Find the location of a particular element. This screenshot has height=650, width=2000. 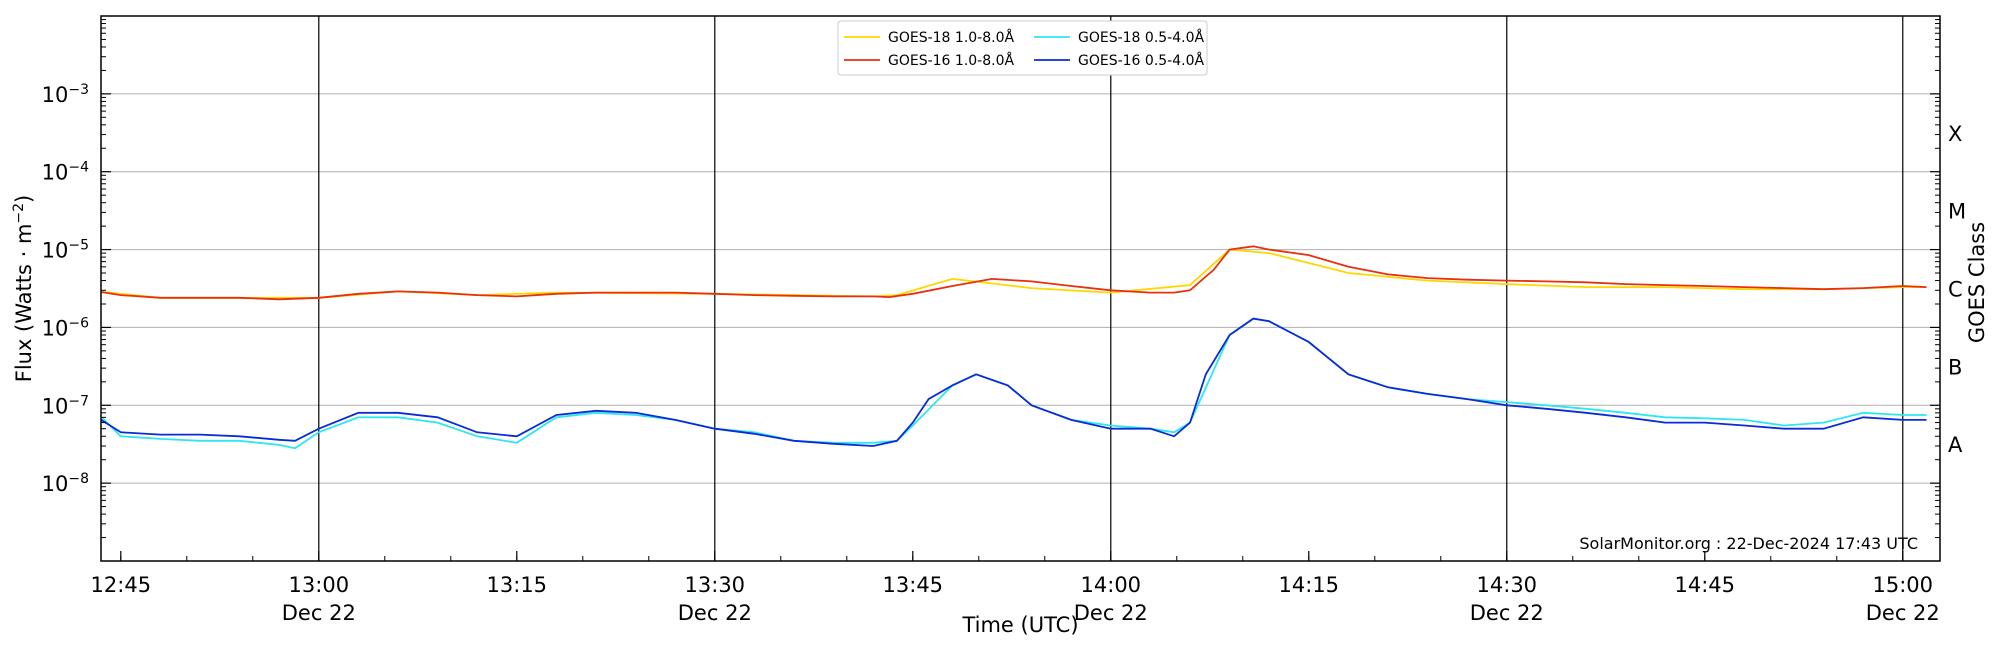

x-tick-label-time: 14:45 is located at coordinates (1705, 585).